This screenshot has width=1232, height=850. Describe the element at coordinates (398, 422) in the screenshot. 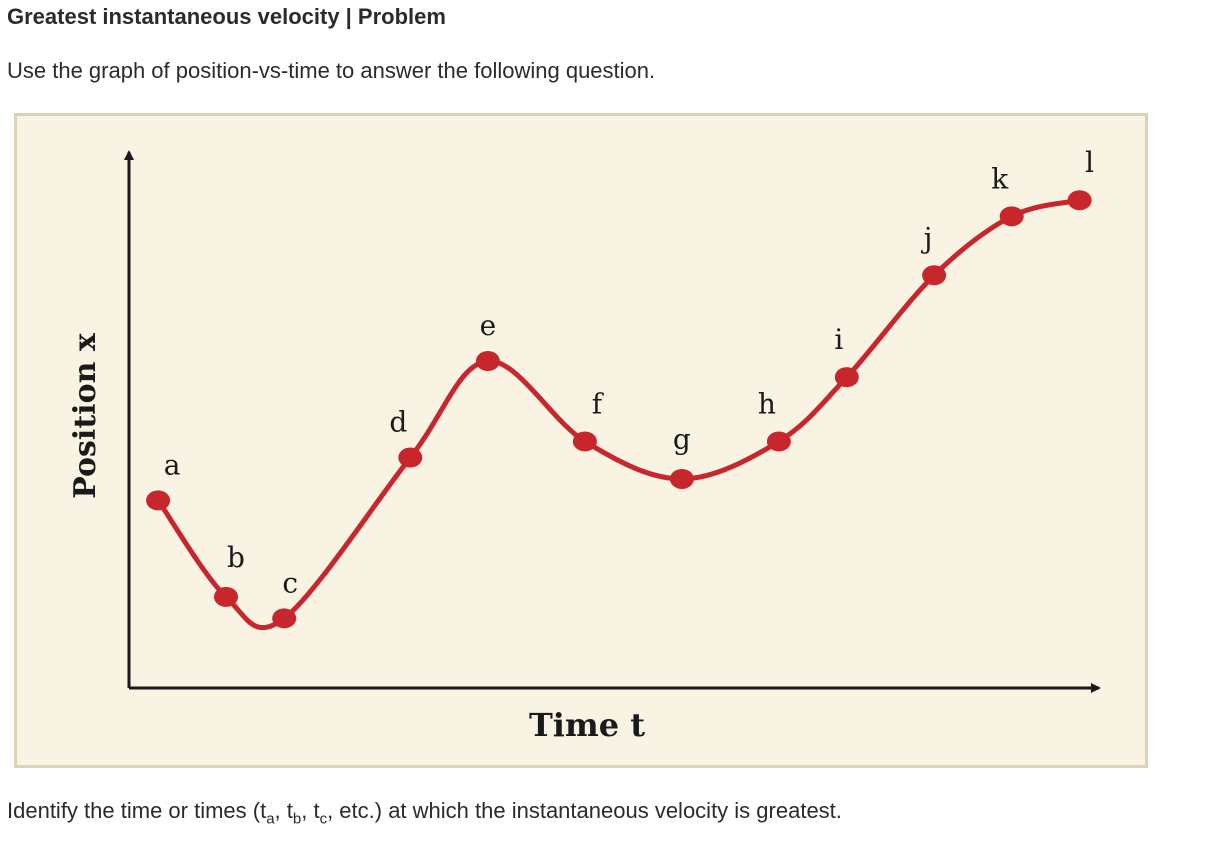

I see `point-label-d: d` at that location.